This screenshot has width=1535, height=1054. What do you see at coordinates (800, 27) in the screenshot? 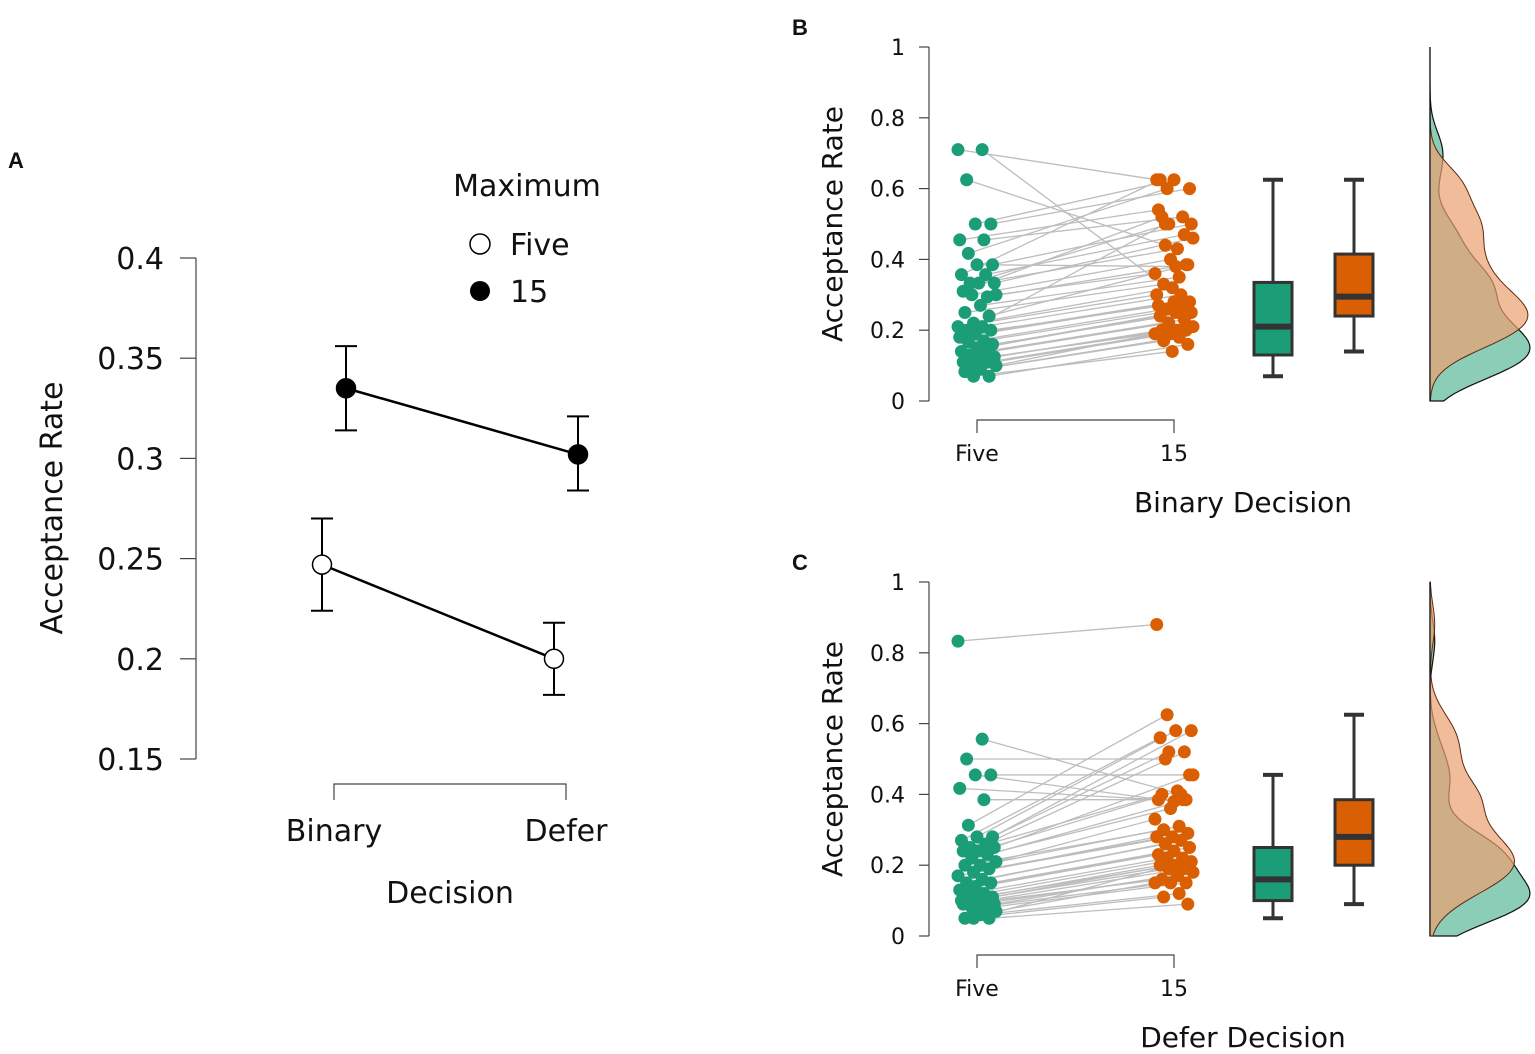
I see `panel-label-b: B` at bounding box center [800, 27].